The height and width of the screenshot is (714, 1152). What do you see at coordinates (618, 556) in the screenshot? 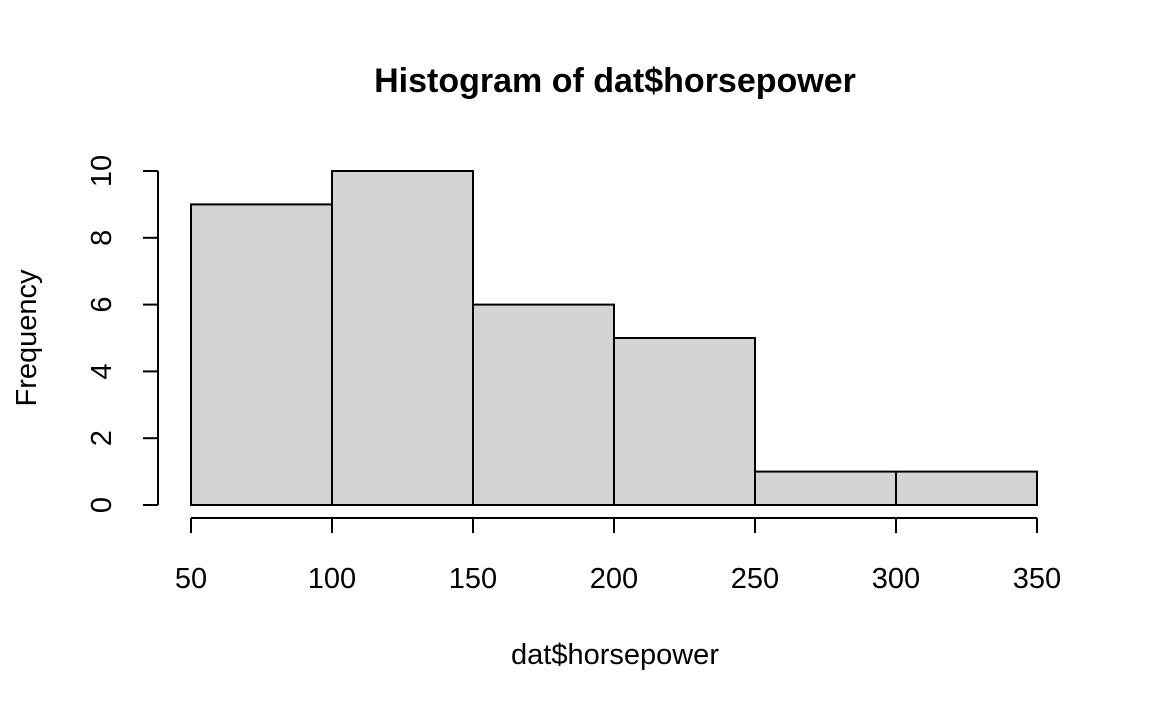
I see `x-axis: 50 100 150 200 250 300 350` at bounding box center [618, 556].